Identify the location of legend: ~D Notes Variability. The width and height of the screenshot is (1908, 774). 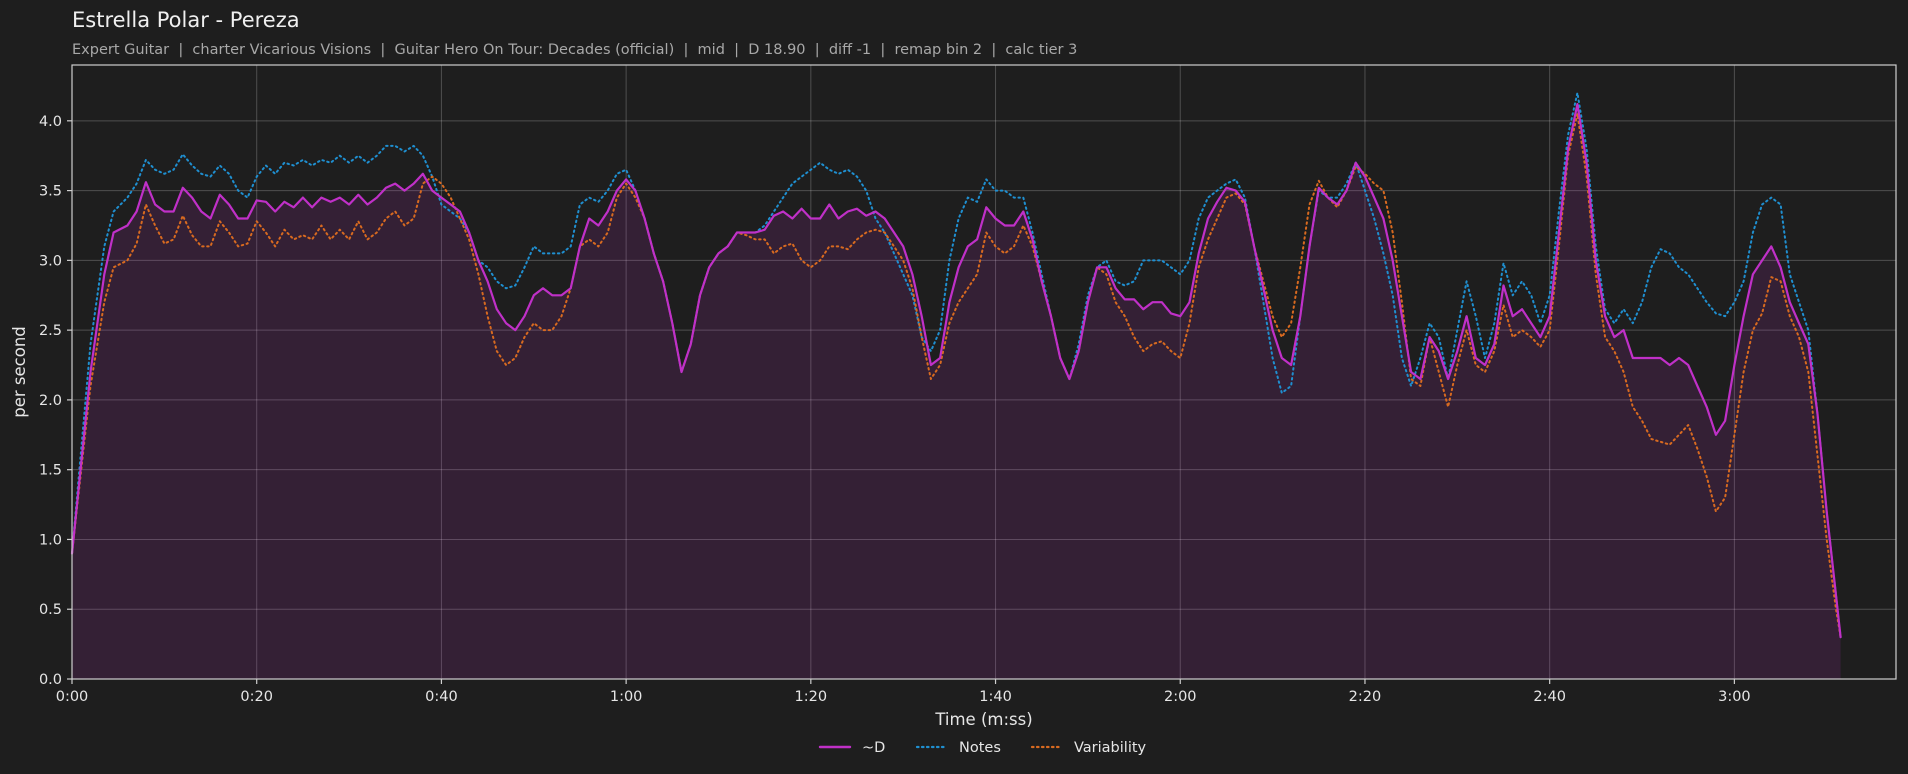
(982, 748).